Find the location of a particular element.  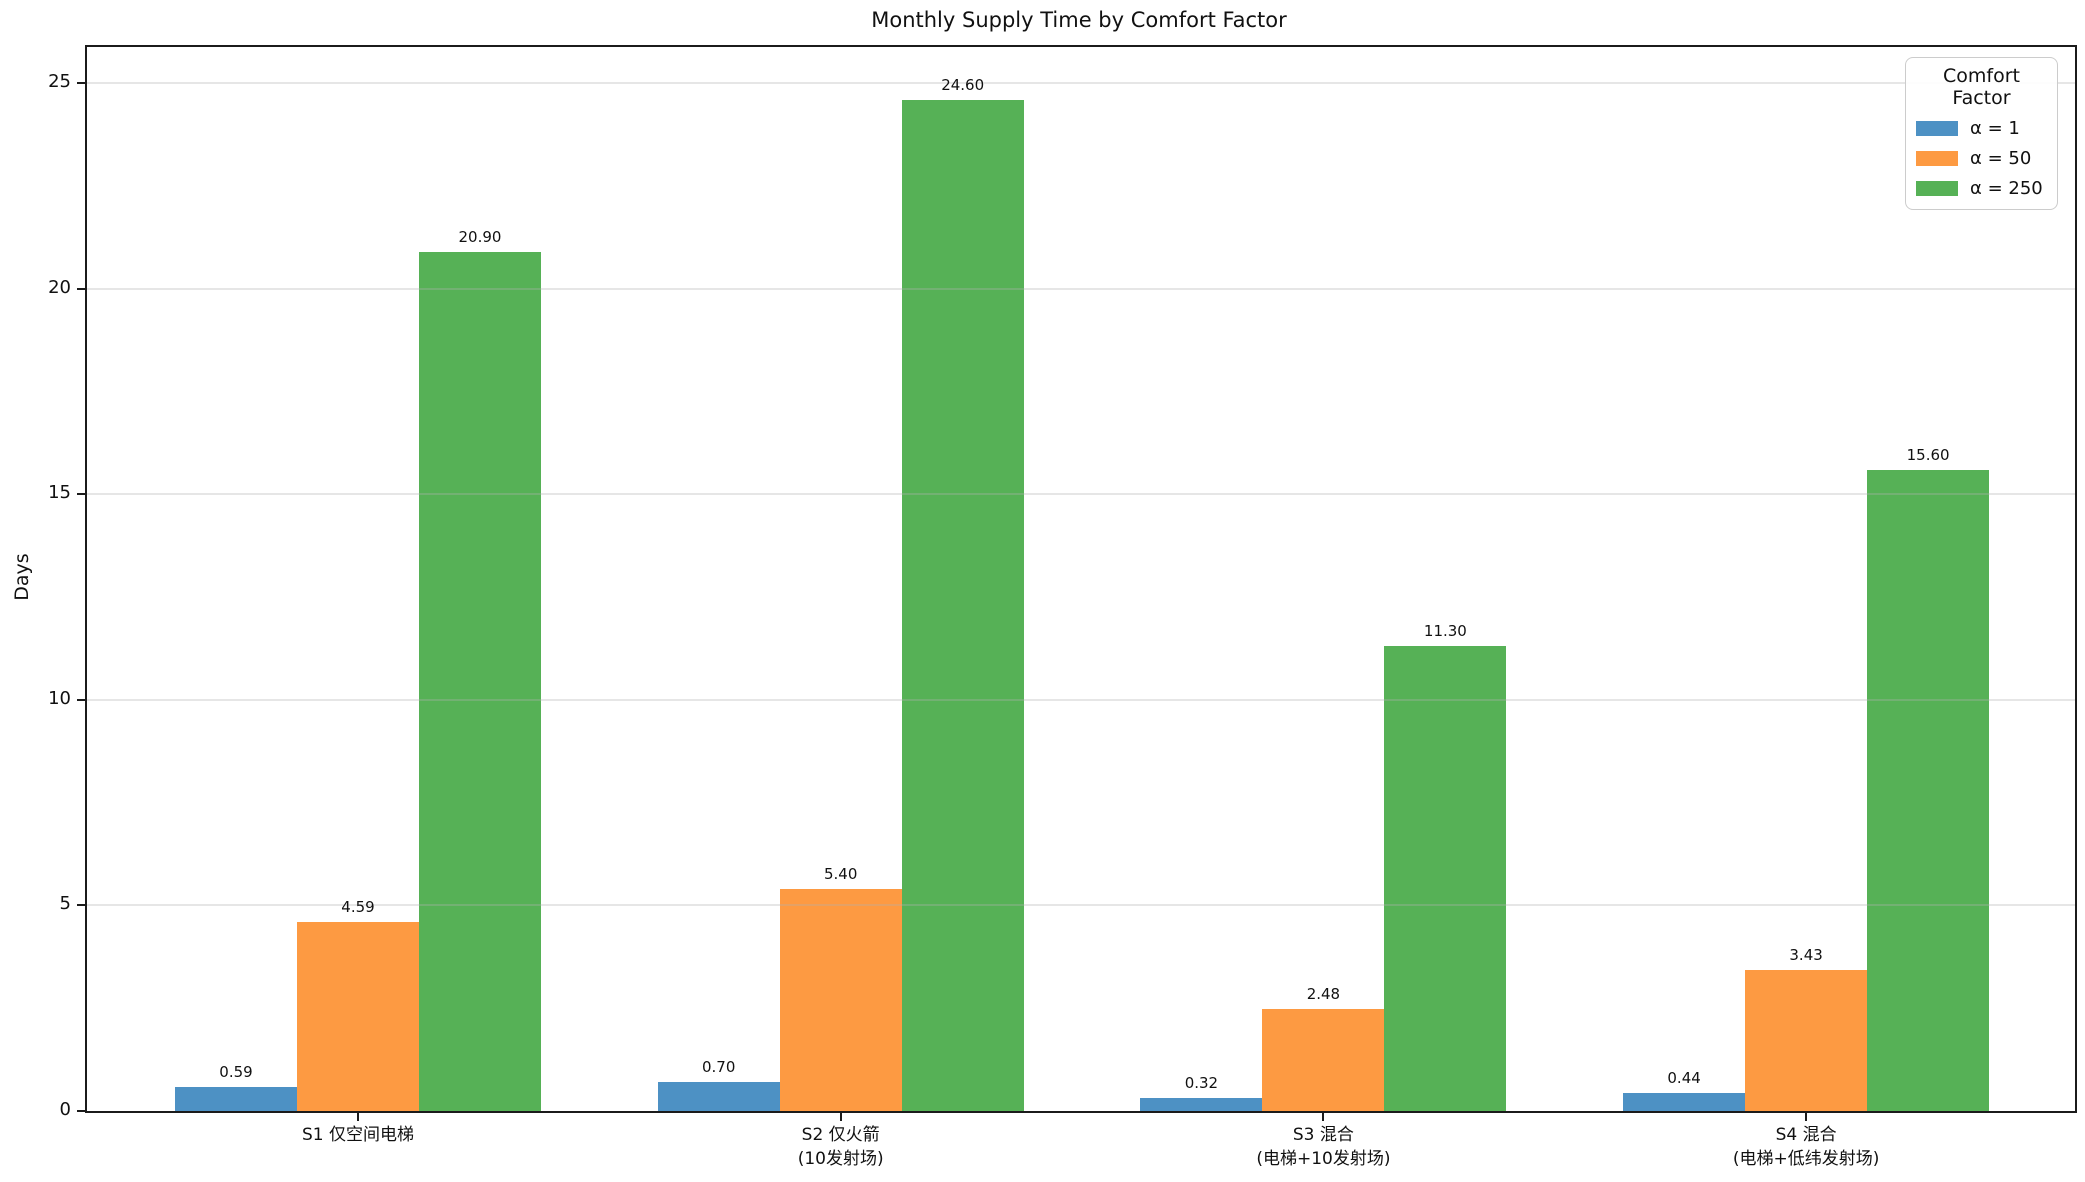

legend-entry-label: α = 250 is located at coordinates (2006, 188).